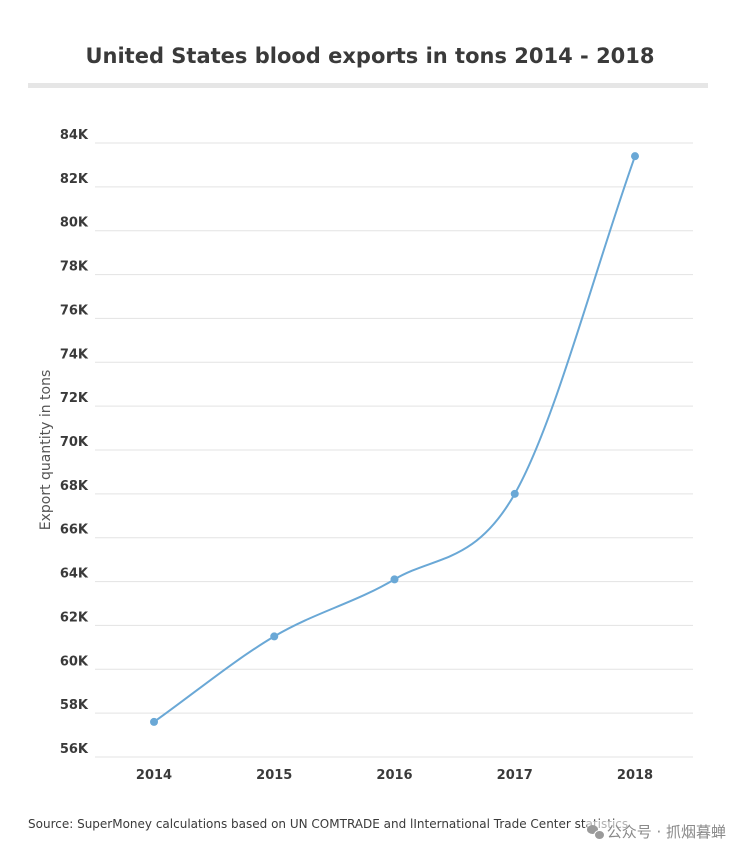 The height and width of the screenshot is (864, 740). What do you see at coordinates (74, 705) in the screenshot?
I see `y-tick-label: 58K` at bounding box center [74, 705].